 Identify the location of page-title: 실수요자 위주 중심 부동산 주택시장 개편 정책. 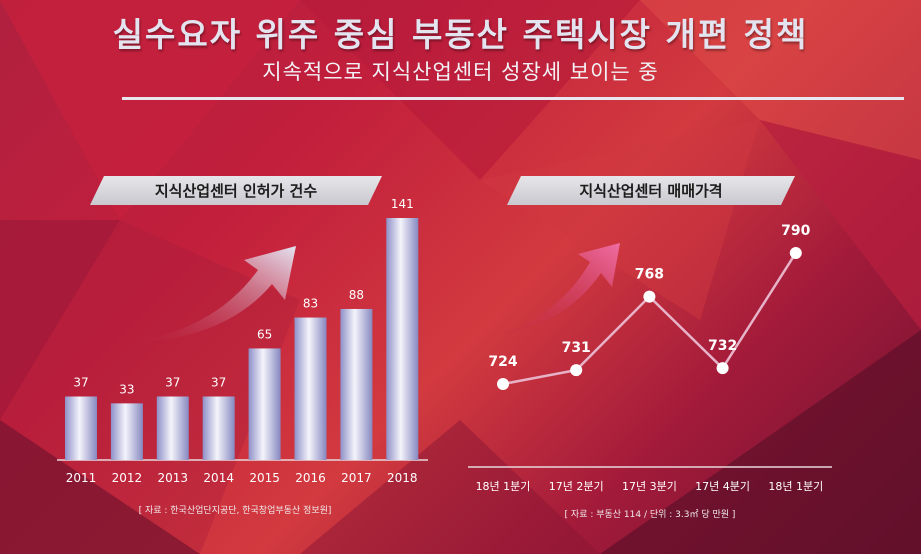
(460, 34).